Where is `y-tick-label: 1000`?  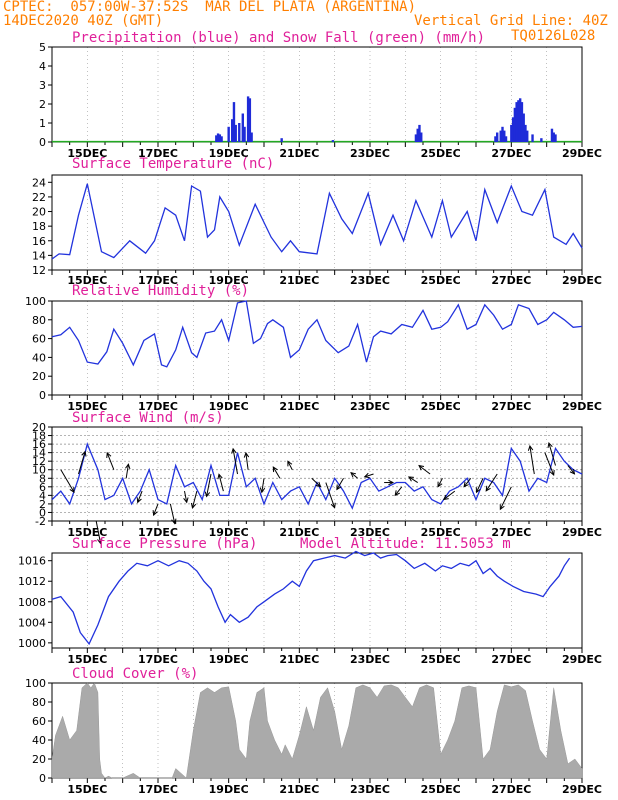
y-tick-label: 1000 is located at coordinates (32, 643).